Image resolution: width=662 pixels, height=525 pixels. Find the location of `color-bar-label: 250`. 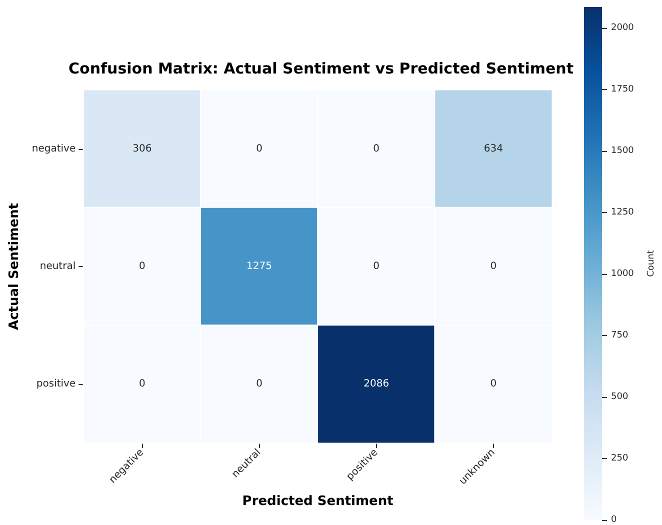

color-bar-label: 250 is located at coordinates (619, 459).